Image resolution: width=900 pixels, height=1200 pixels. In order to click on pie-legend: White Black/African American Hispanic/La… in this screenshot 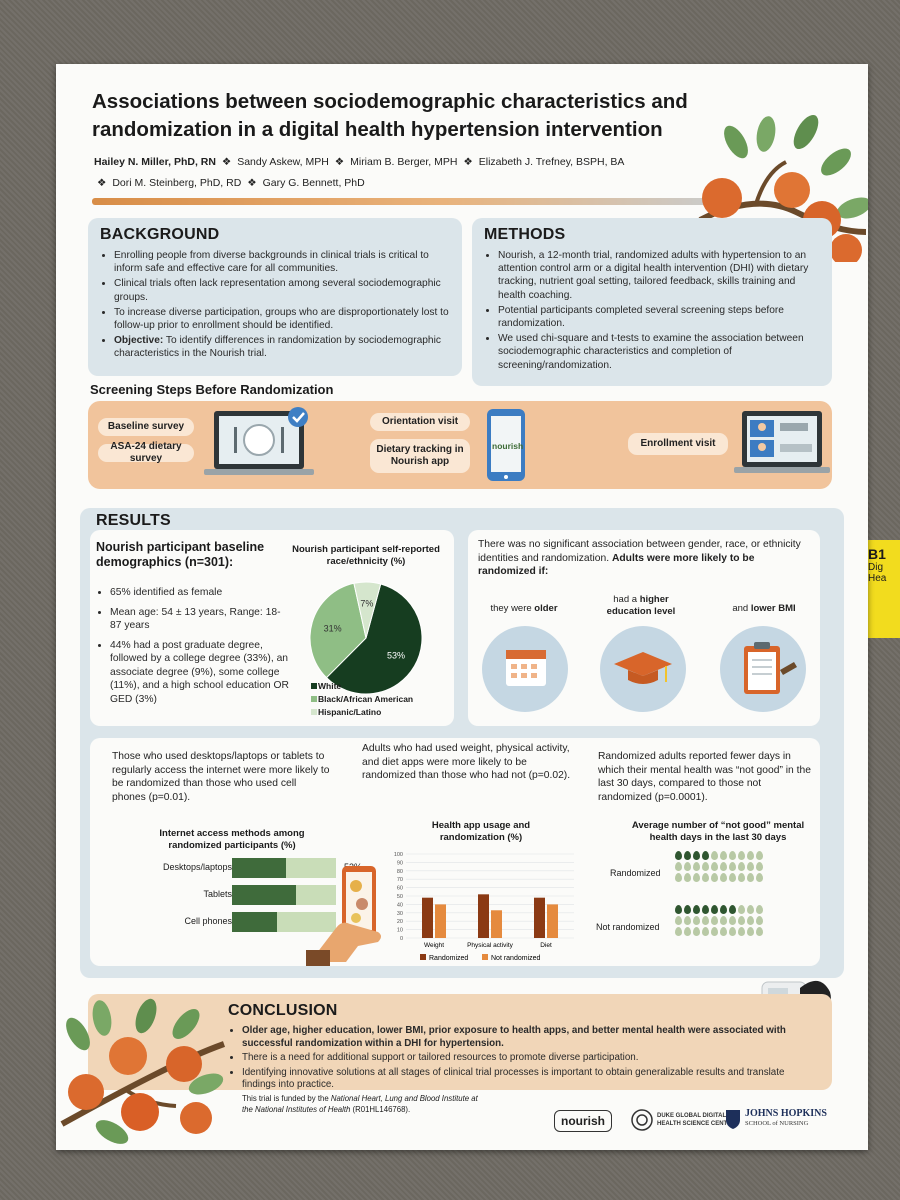, I will do `click(361, 699)`.